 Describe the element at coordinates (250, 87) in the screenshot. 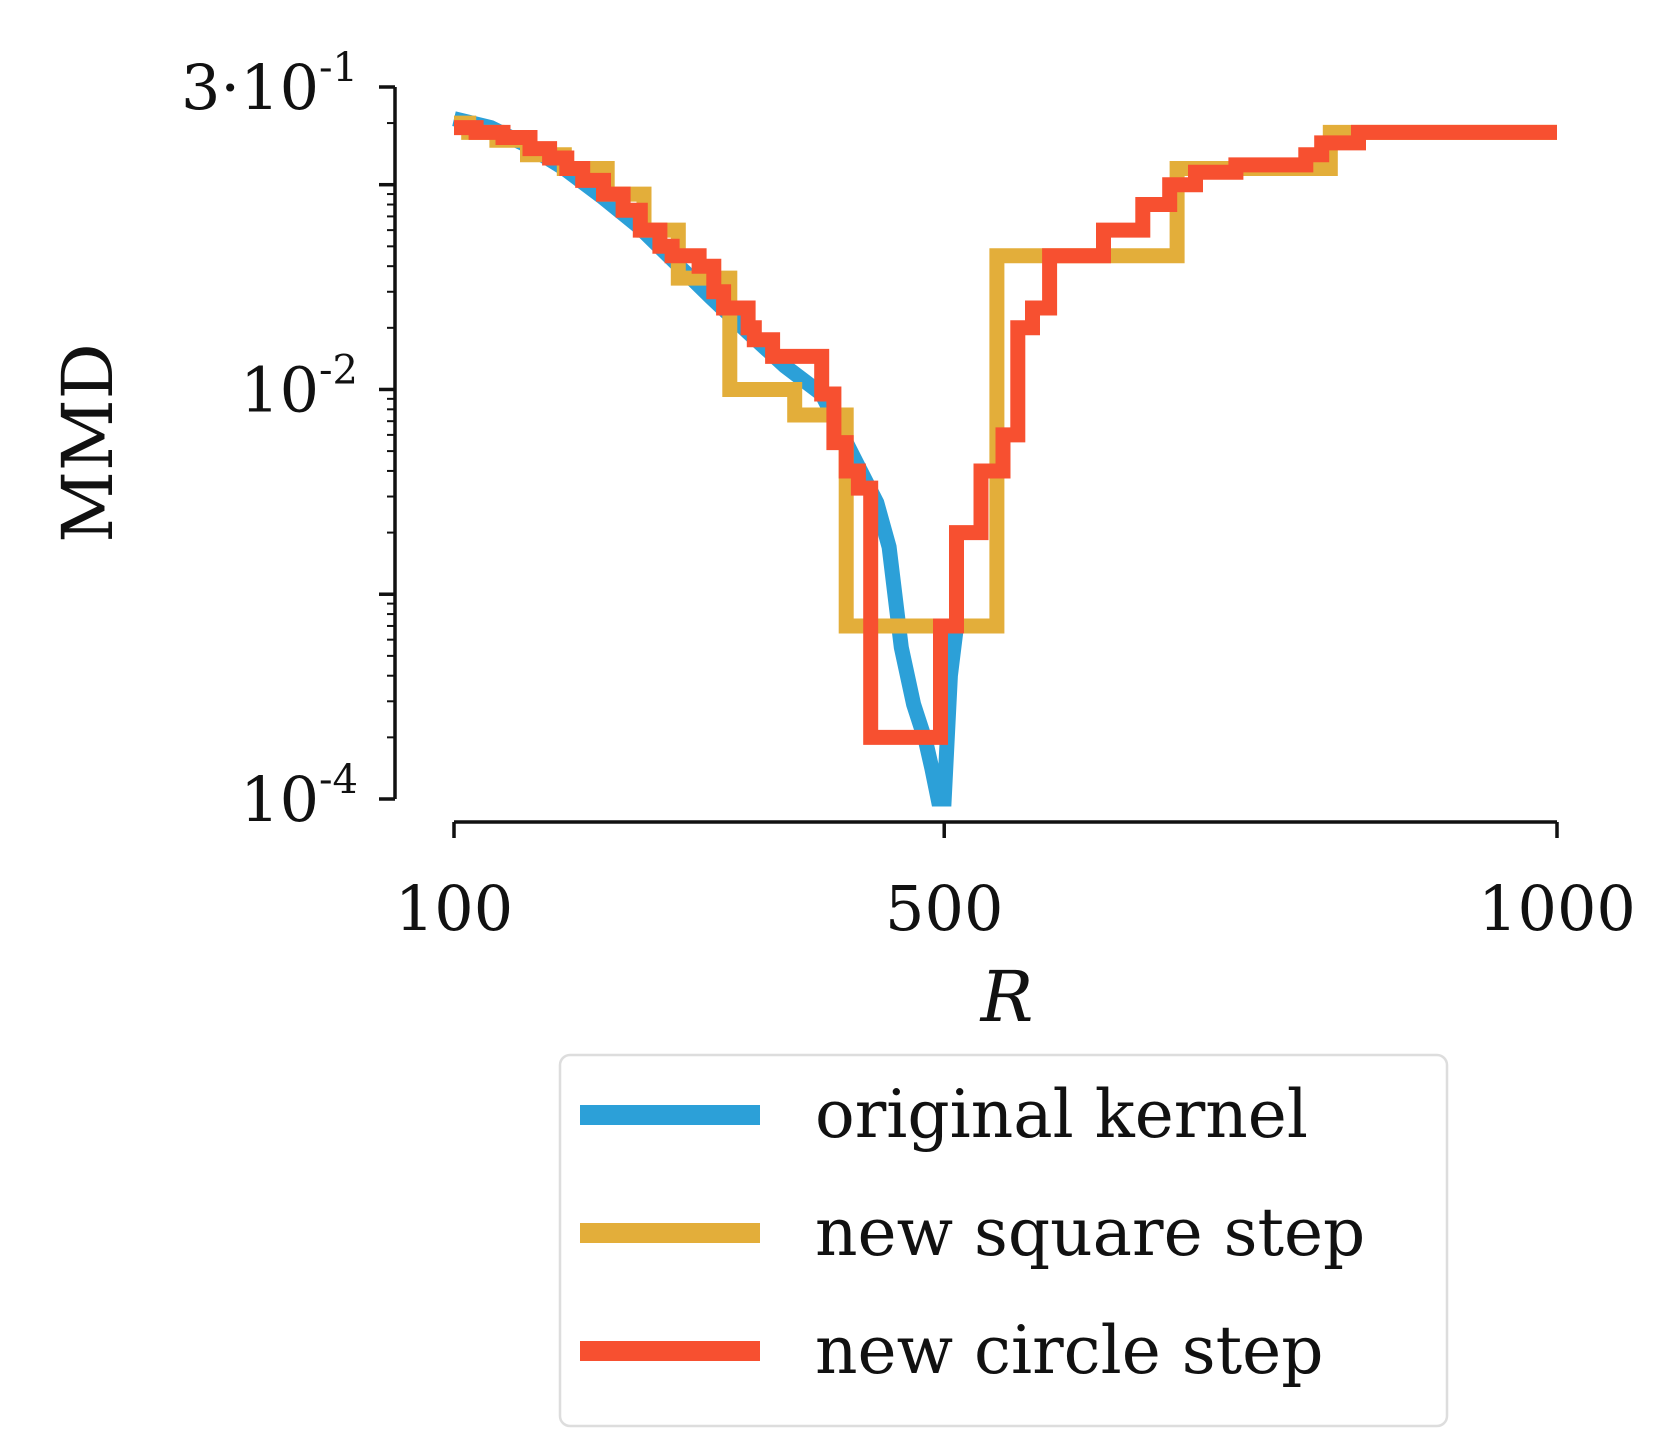

I see `y-tick-base: 3·10` at that location.